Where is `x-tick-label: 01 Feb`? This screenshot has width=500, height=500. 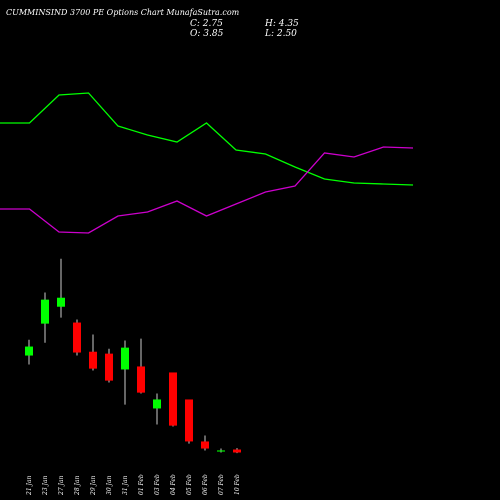
x-tick-label: 01 Feb is located at coordinates (141, 484).